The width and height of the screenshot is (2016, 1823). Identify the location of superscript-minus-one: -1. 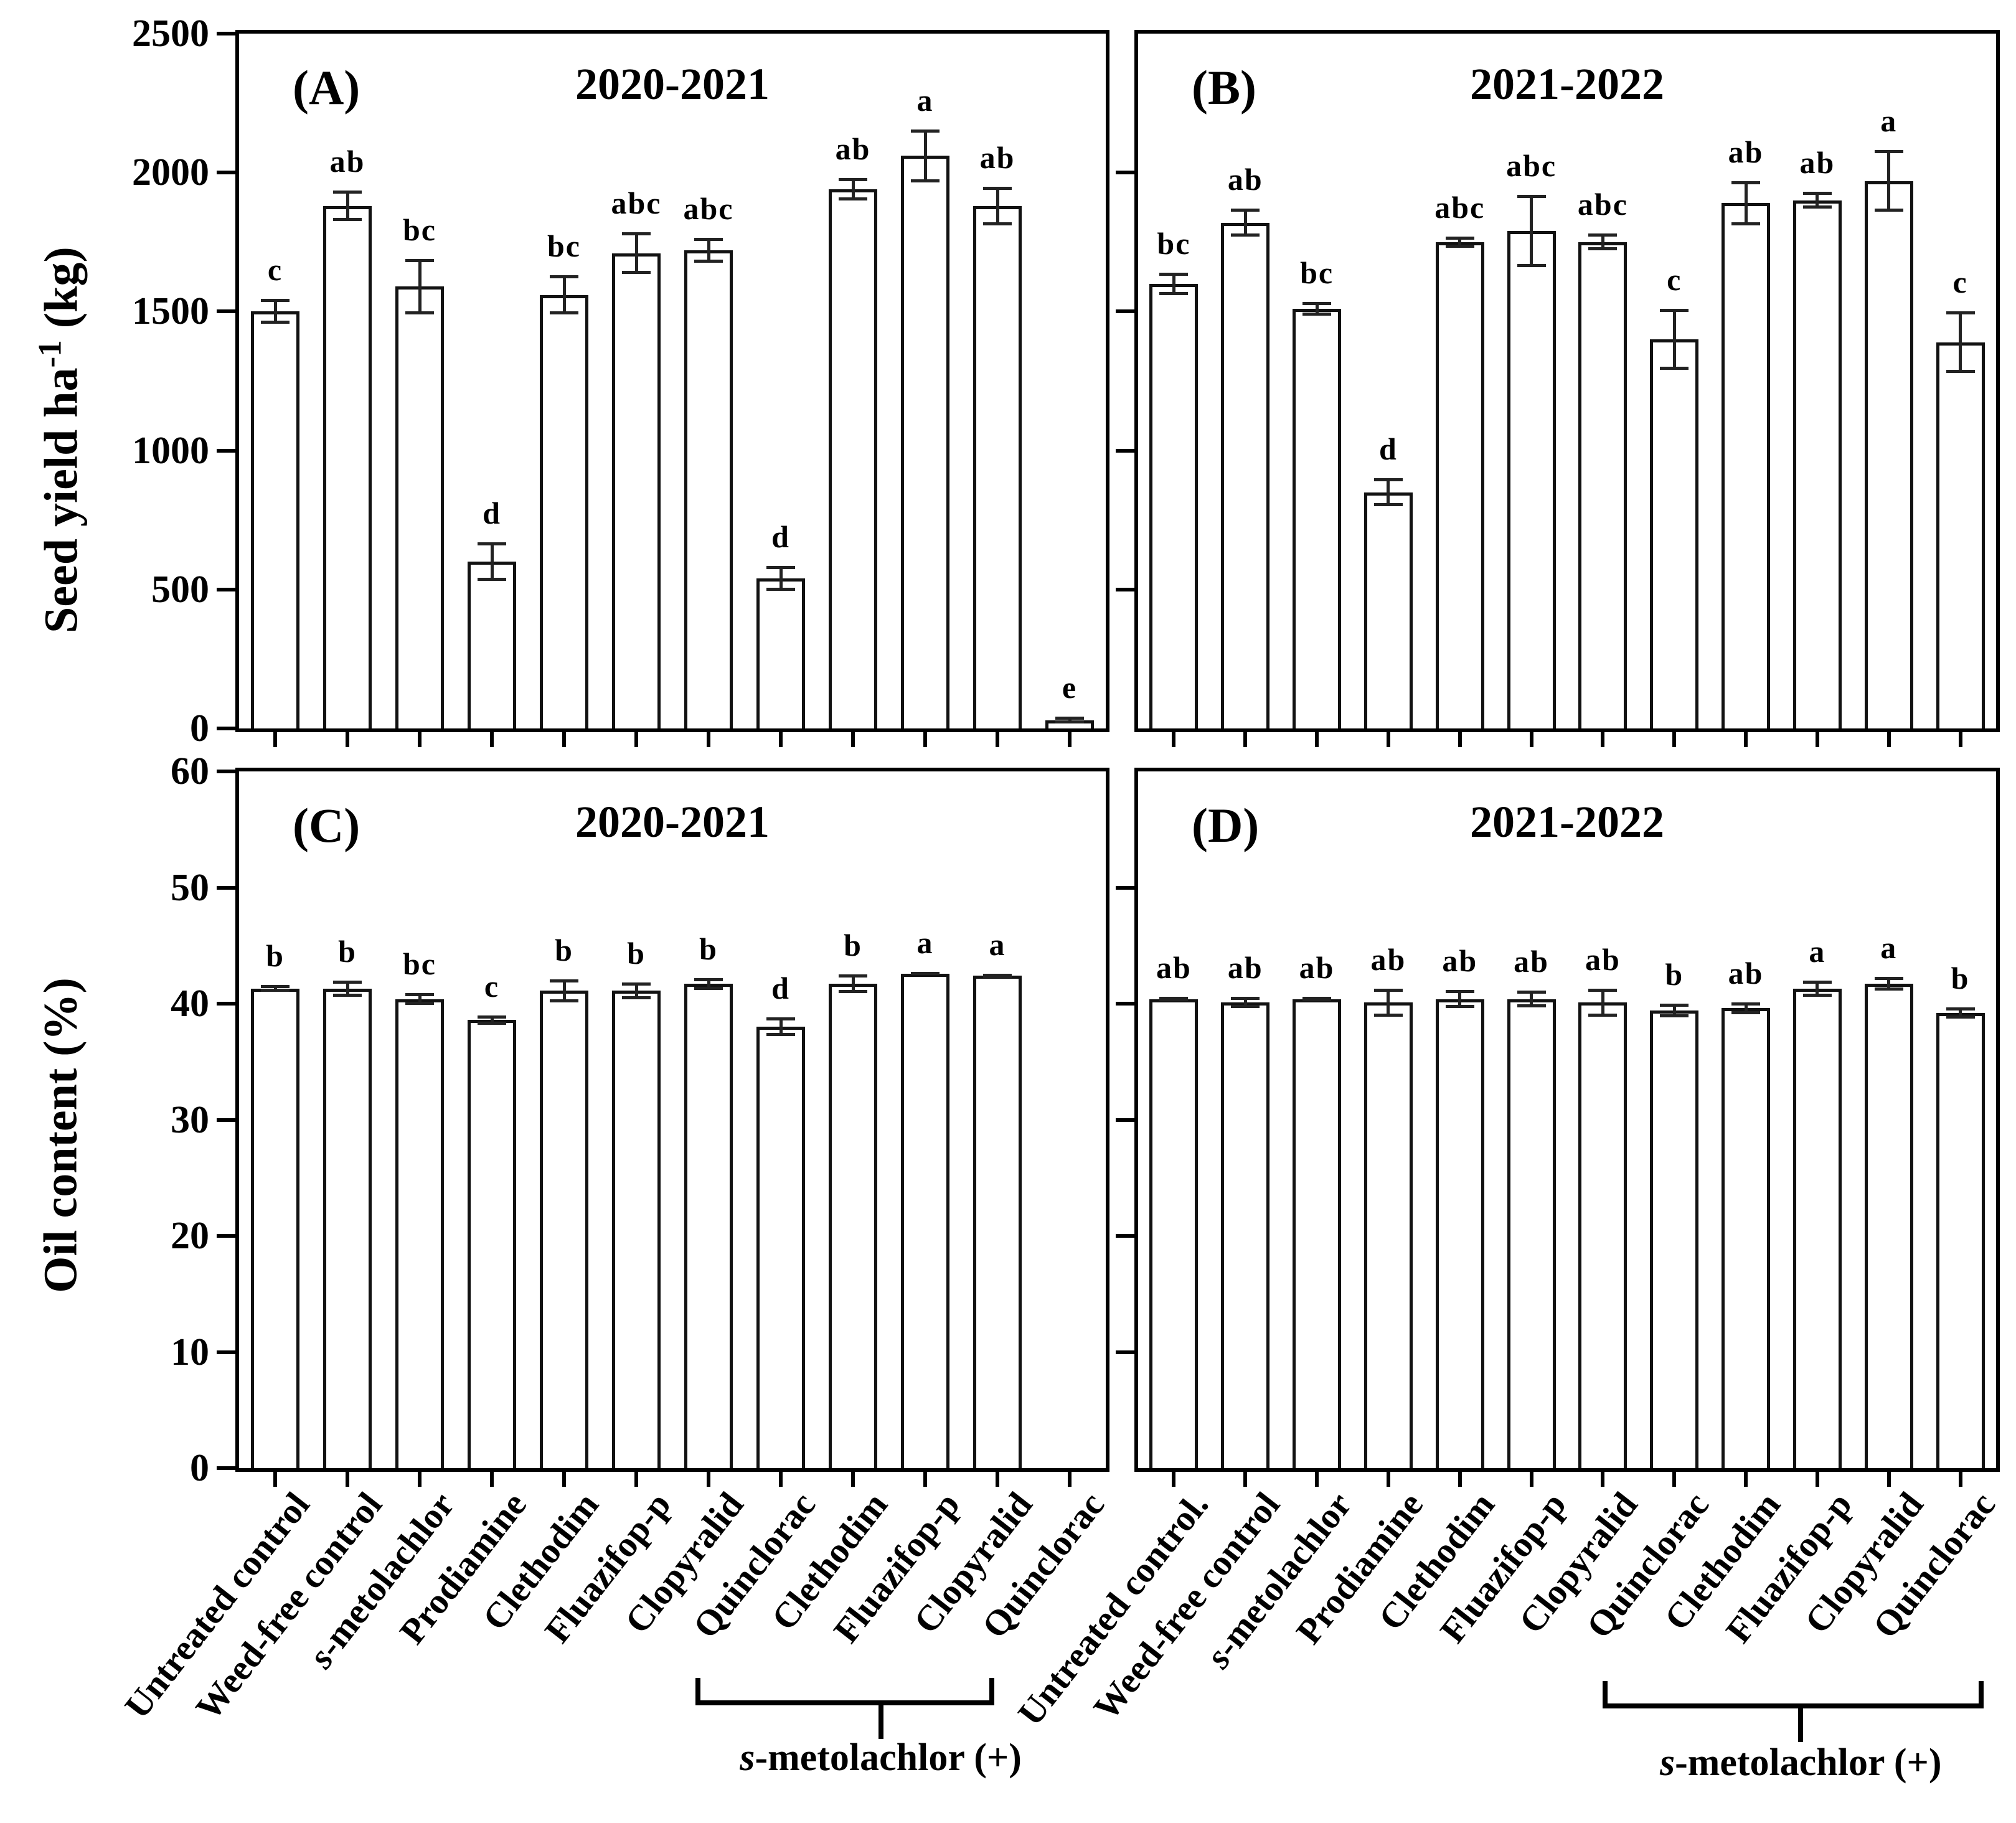
(50, 354).